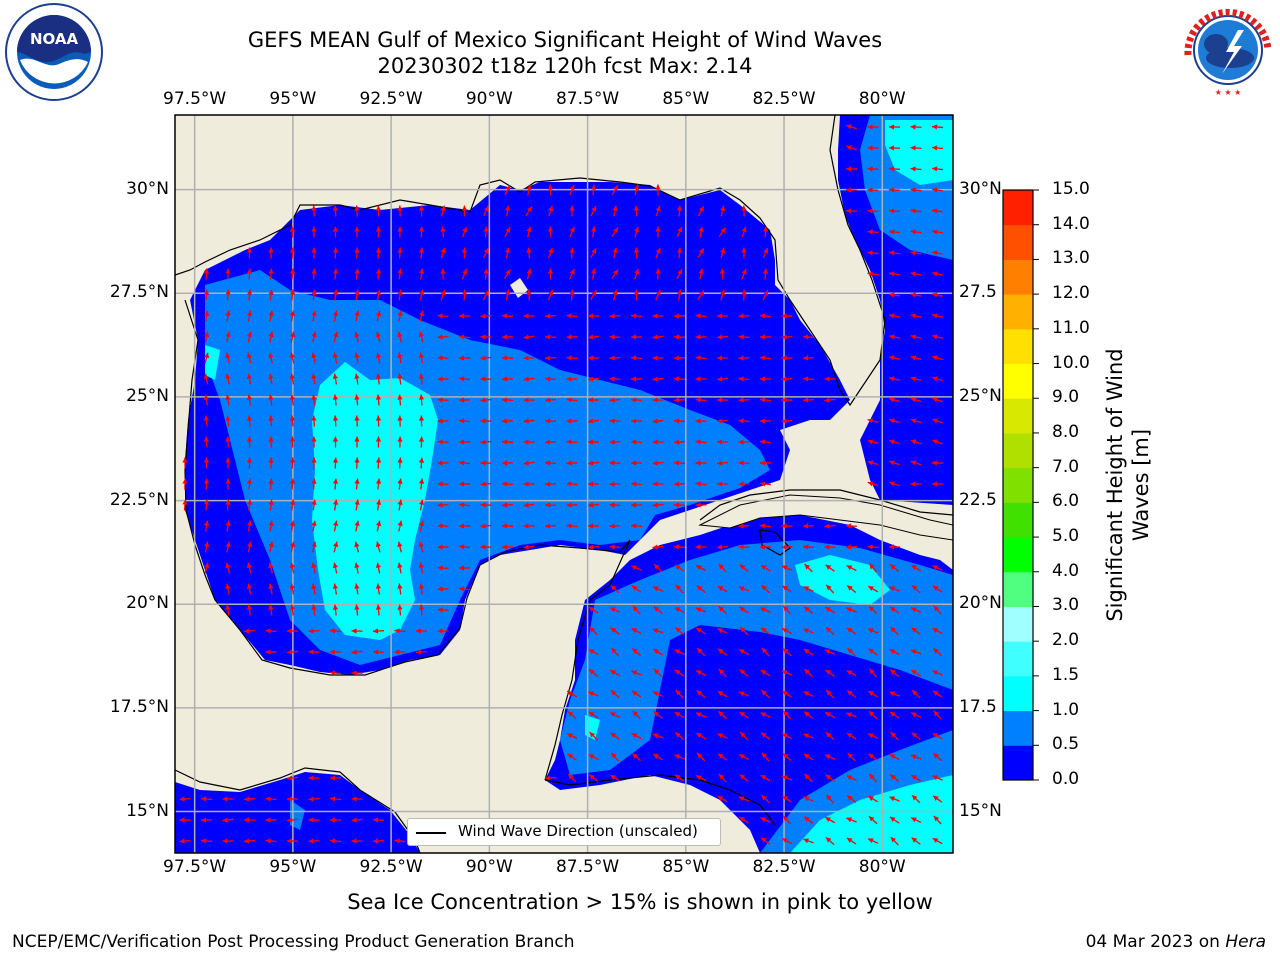  What do you see at coordinates (195, 867) in the screenshot?
I see `lon-label-bottom: 97.5°W` at bounding box center [195, 867].